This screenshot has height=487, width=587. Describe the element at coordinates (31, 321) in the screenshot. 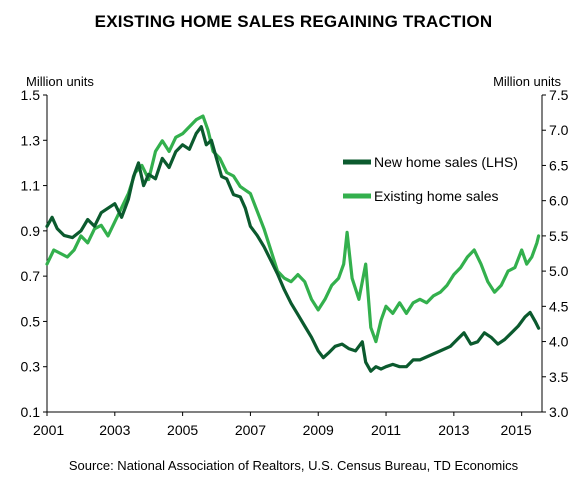

I see `left-tick-label: 0.5` at that location.